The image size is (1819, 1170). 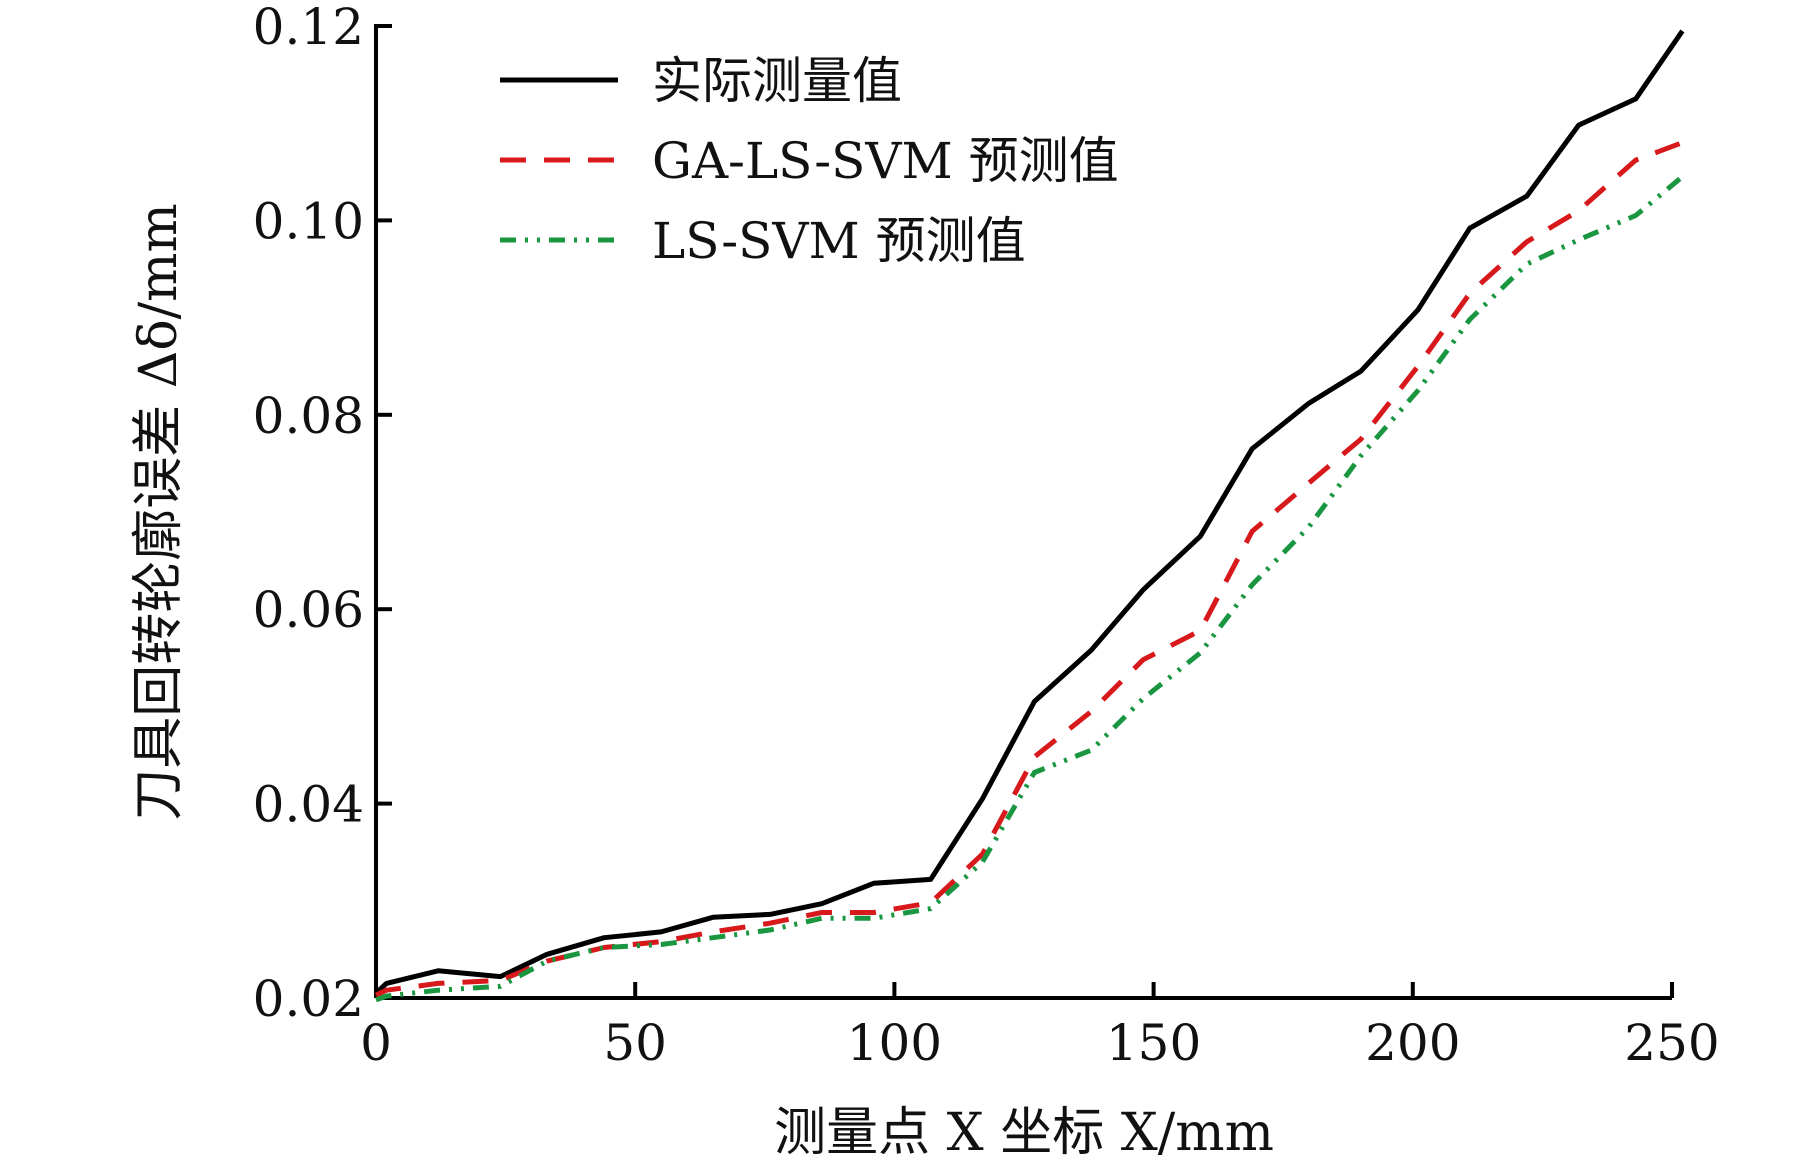 I want to click on legend-label: 实际测量值, so click(x=777, y=81).